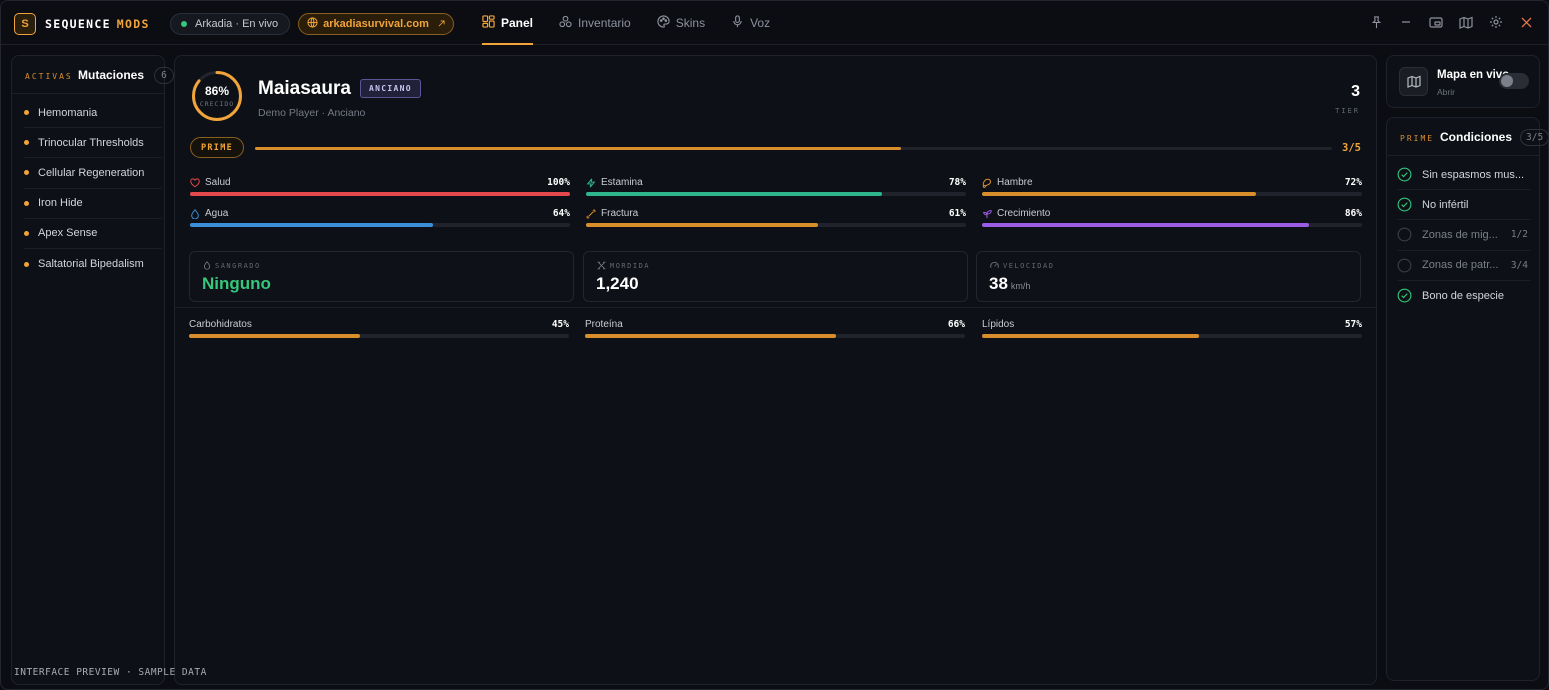 The width and height of the screenshot is (1549, 690). I want to click on mutations-count: 6, so click(164, 75).